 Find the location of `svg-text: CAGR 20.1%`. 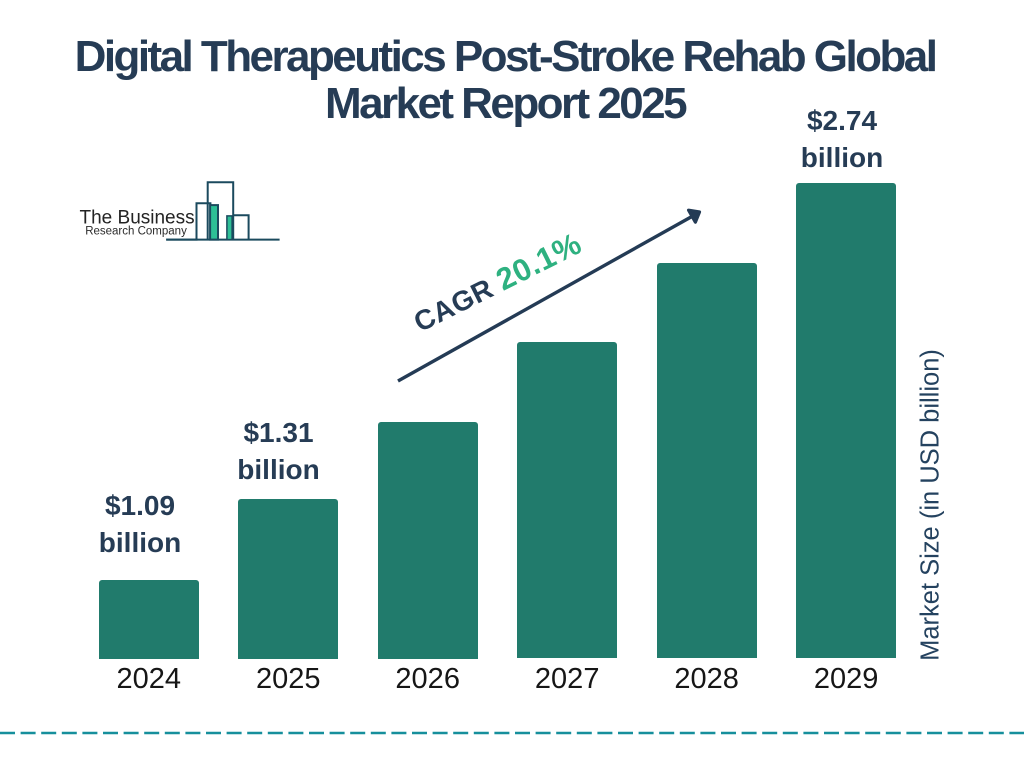

svg-text: CAGR 20.1% is located at coordinates (498, 282).